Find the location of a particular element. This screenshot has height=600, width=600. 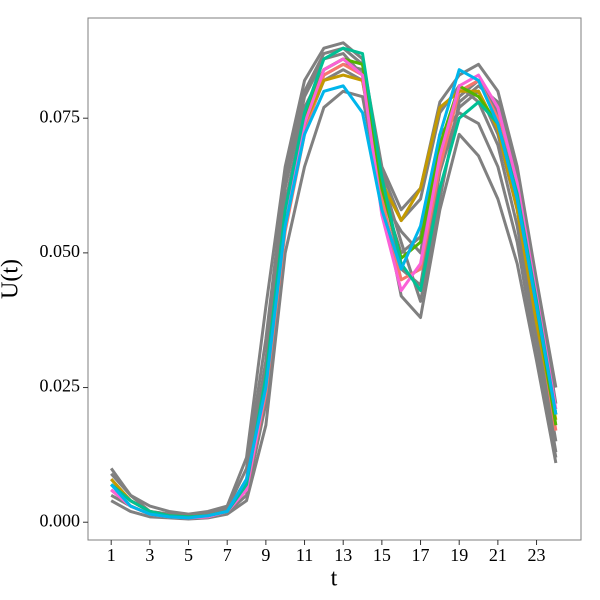

x-tick-label: 5 is located at coordinates (188, 555).